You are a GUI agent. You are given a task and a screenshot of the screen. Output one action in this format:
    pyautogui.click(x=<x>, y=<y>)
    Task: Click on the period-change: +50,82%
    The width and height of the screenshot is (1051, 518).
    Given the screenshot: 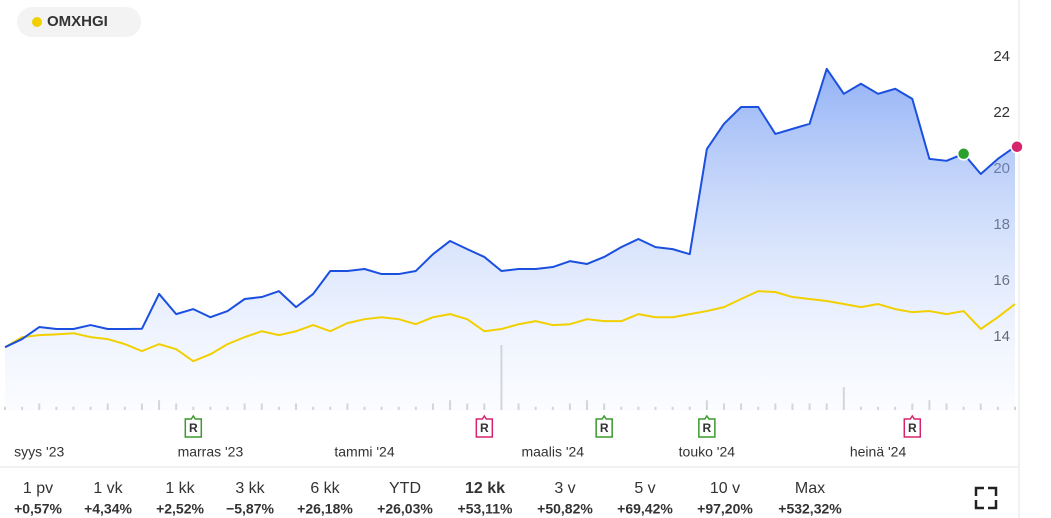 What is the action you would take?
    pyautogui.click(x=565, y=509)
    